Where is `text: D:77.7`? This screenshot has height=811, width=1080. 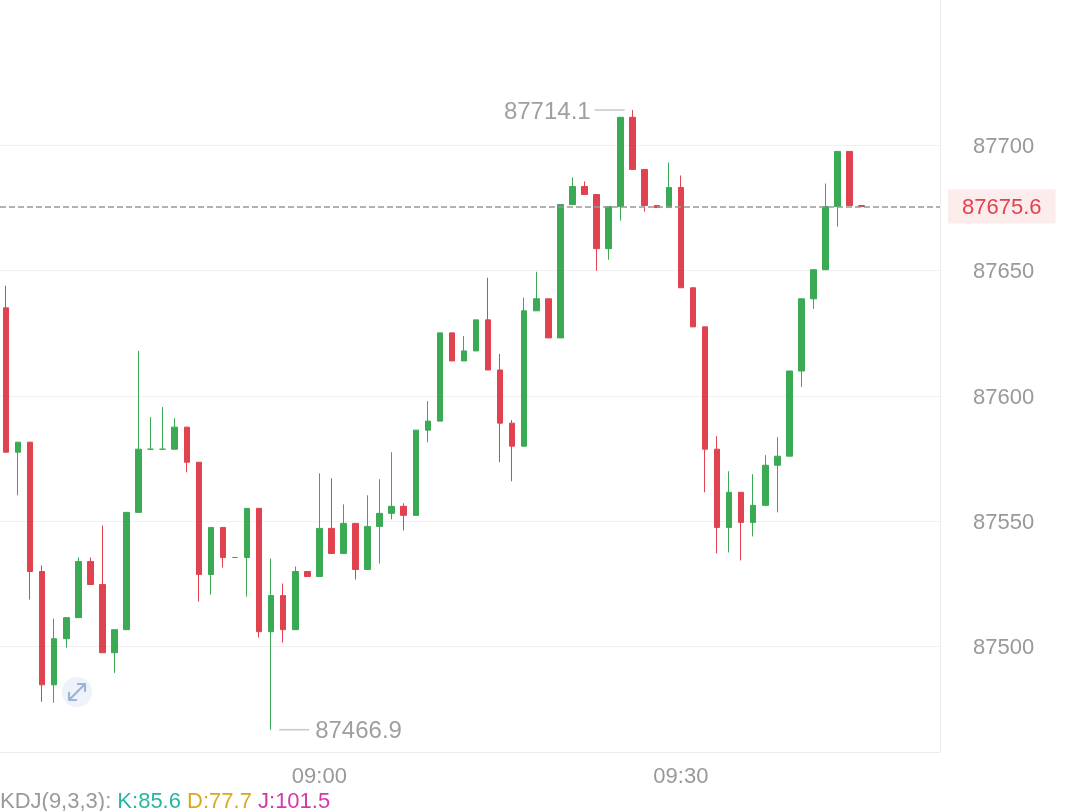
text: D:77.7 is located at coordinates (219, 799).